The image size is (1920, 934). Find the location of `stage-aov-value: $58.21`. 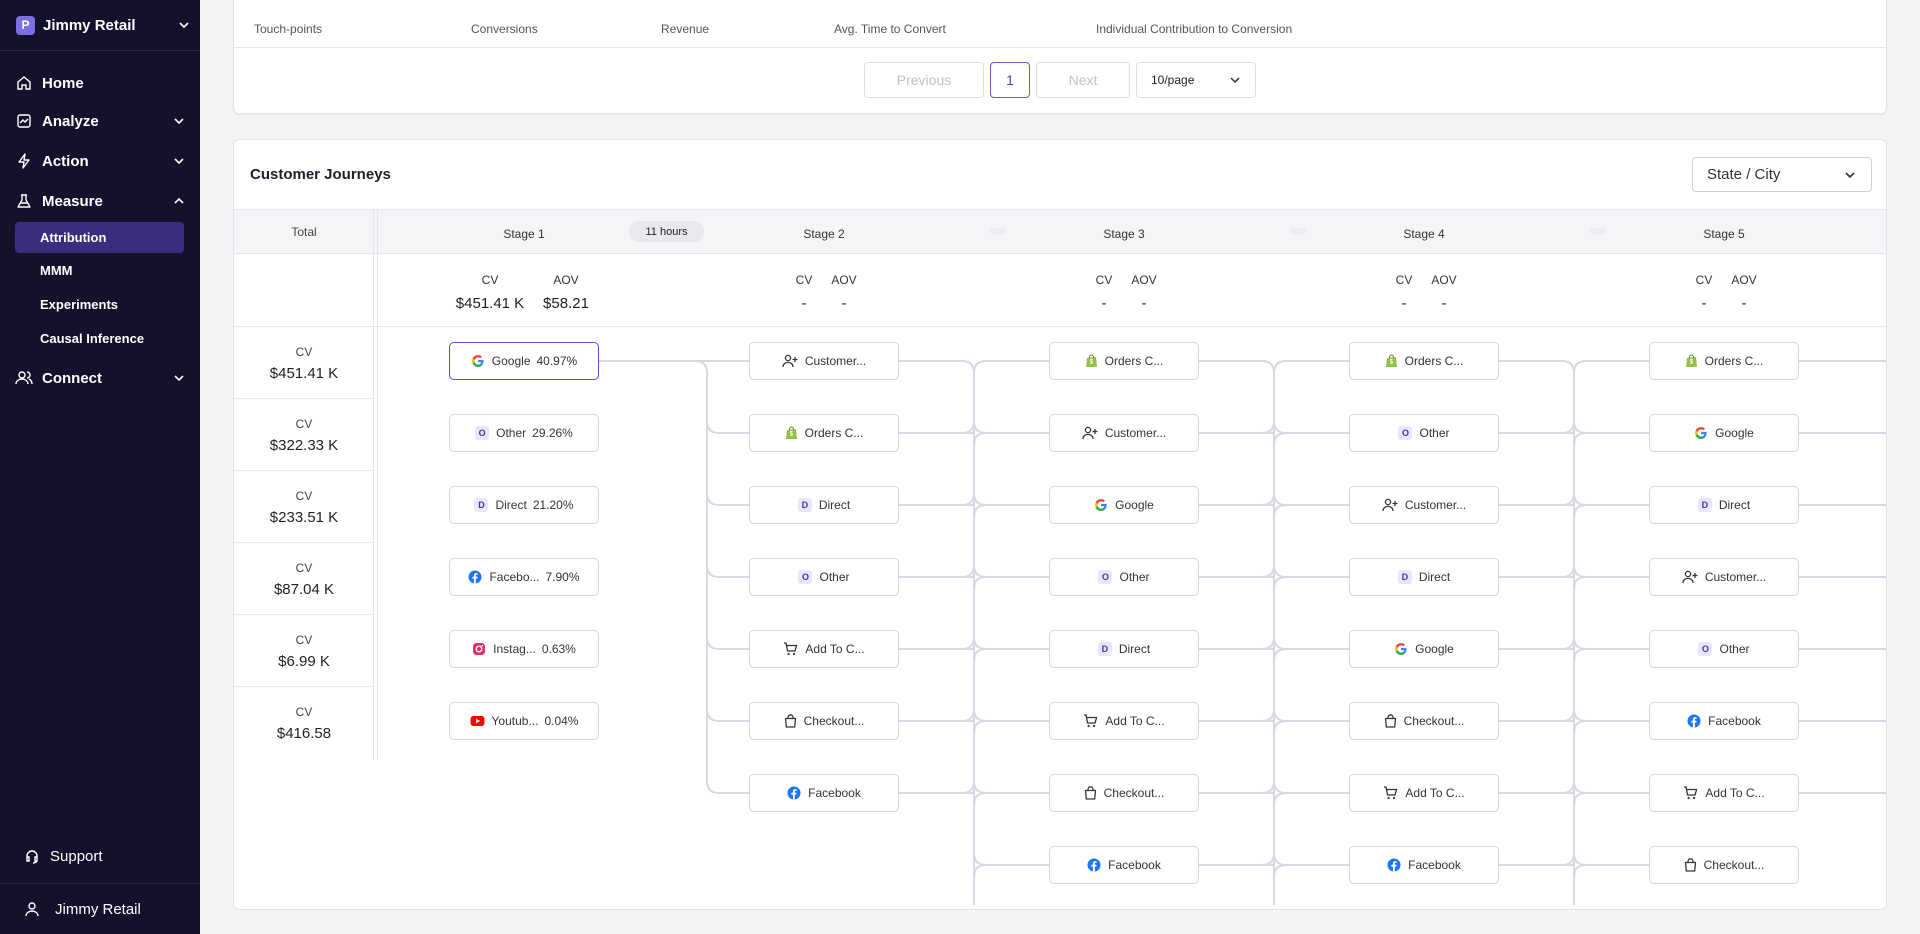

stage-aov-value: $58.21 is located at coordinates (566, 303).